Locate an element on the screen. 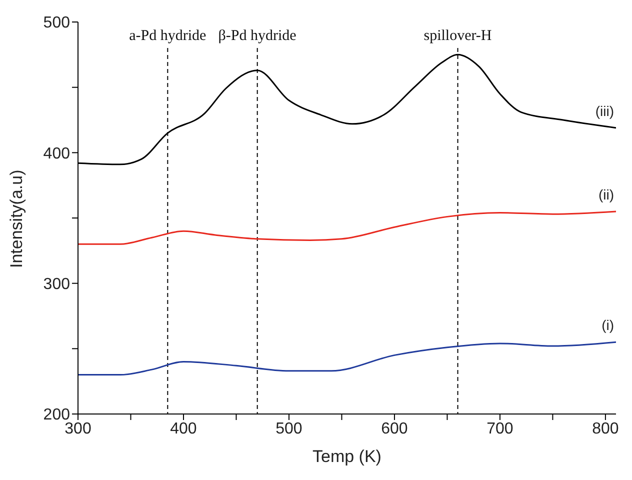 Image resolution: width=632 pixels, height=480 pixels. series-label: (ii) is located at coordinates (606, 194).